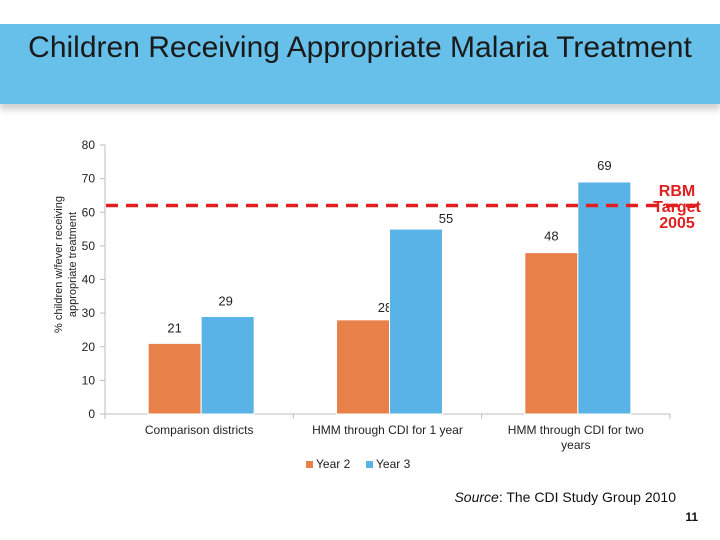 This screenshot has width=720, height=540. I want to click on y-tick-label: 80, so click(89, 145).